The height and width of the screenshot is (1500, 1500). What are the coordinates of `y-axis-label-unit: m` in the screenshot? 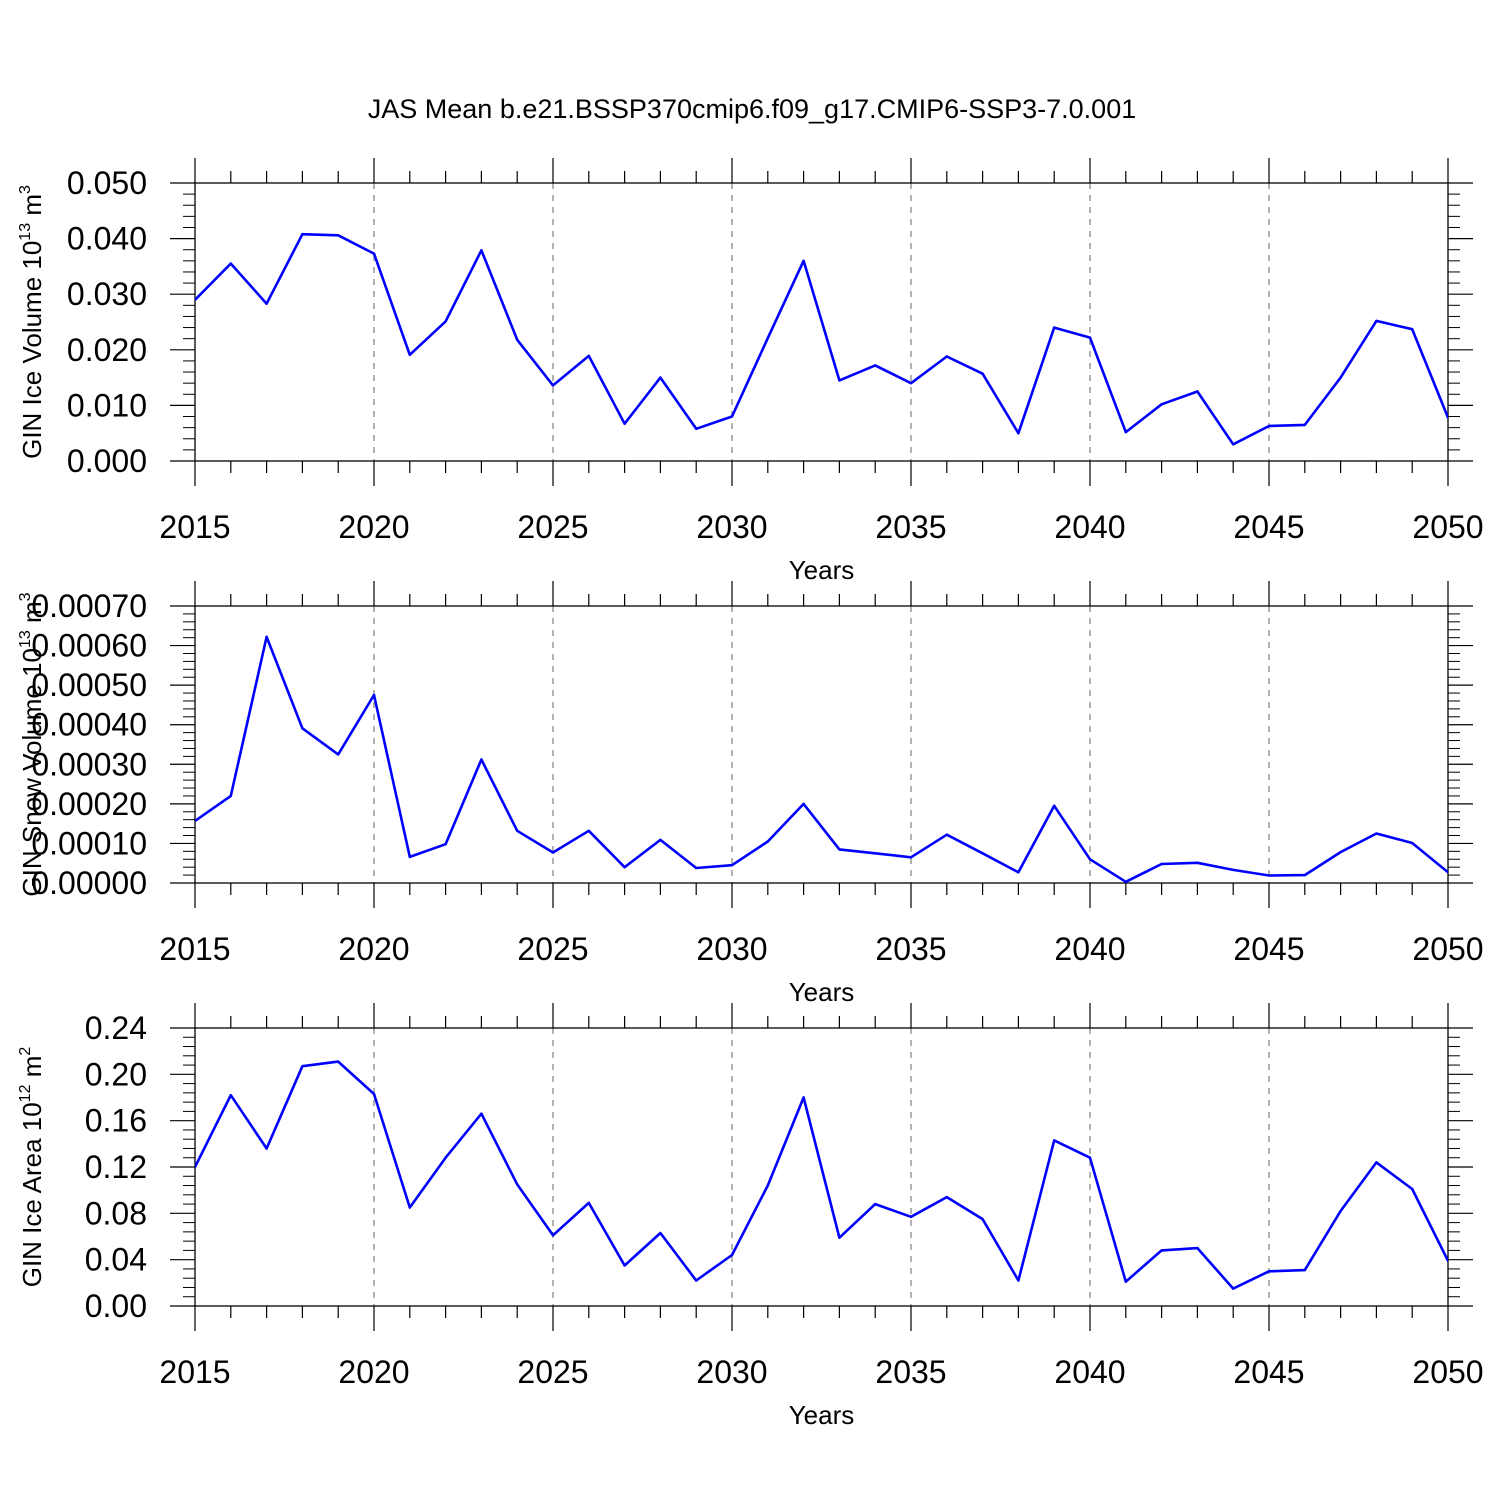 It's located at (32, 208).